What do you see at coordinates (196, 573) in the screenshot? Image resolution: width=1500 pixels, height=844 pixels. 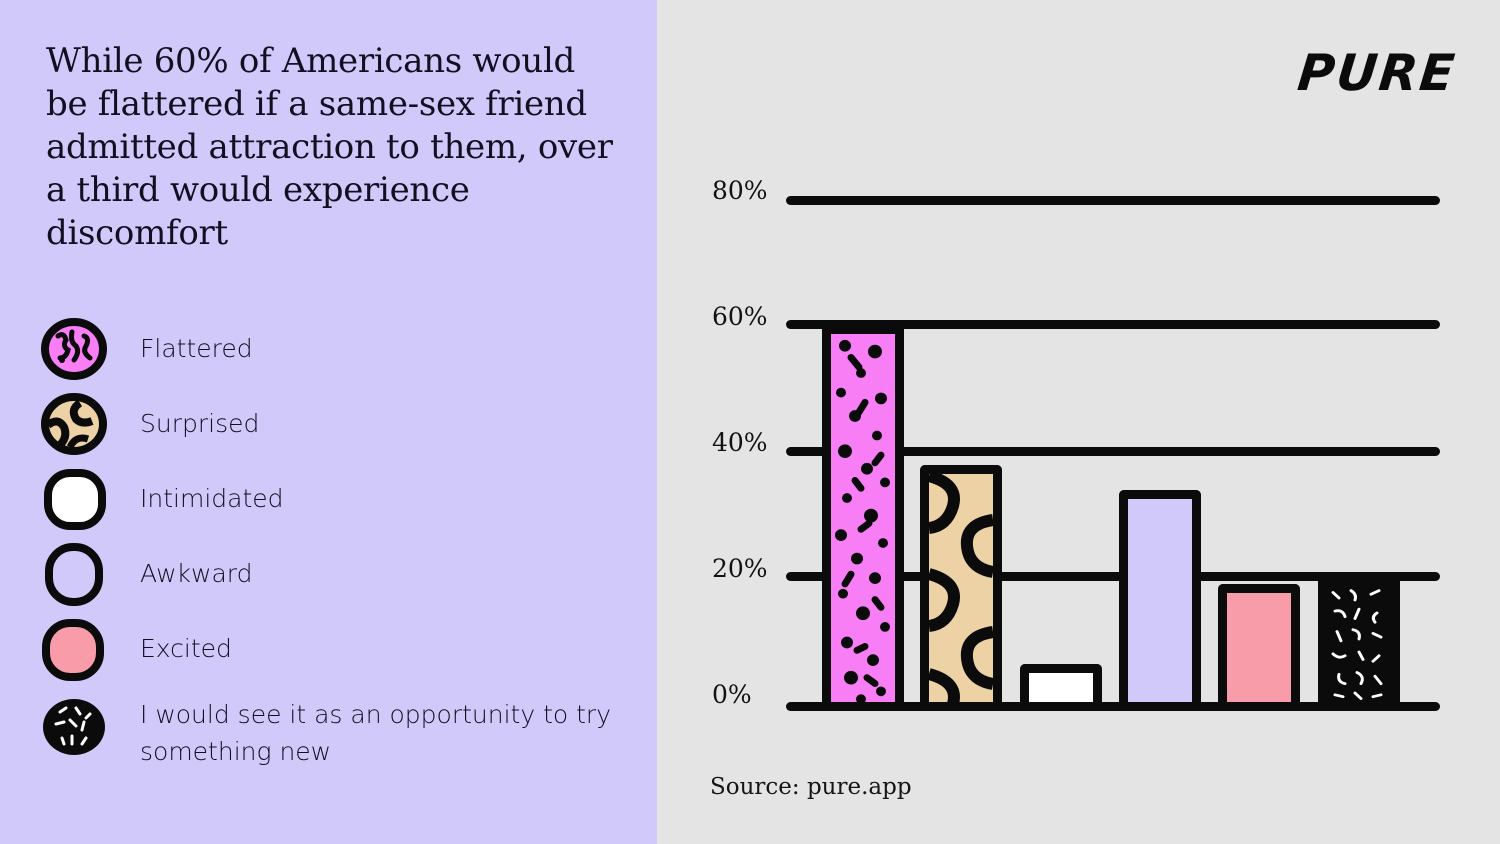 I see `legend-label: Awkward` at bounding box center [196, 573].